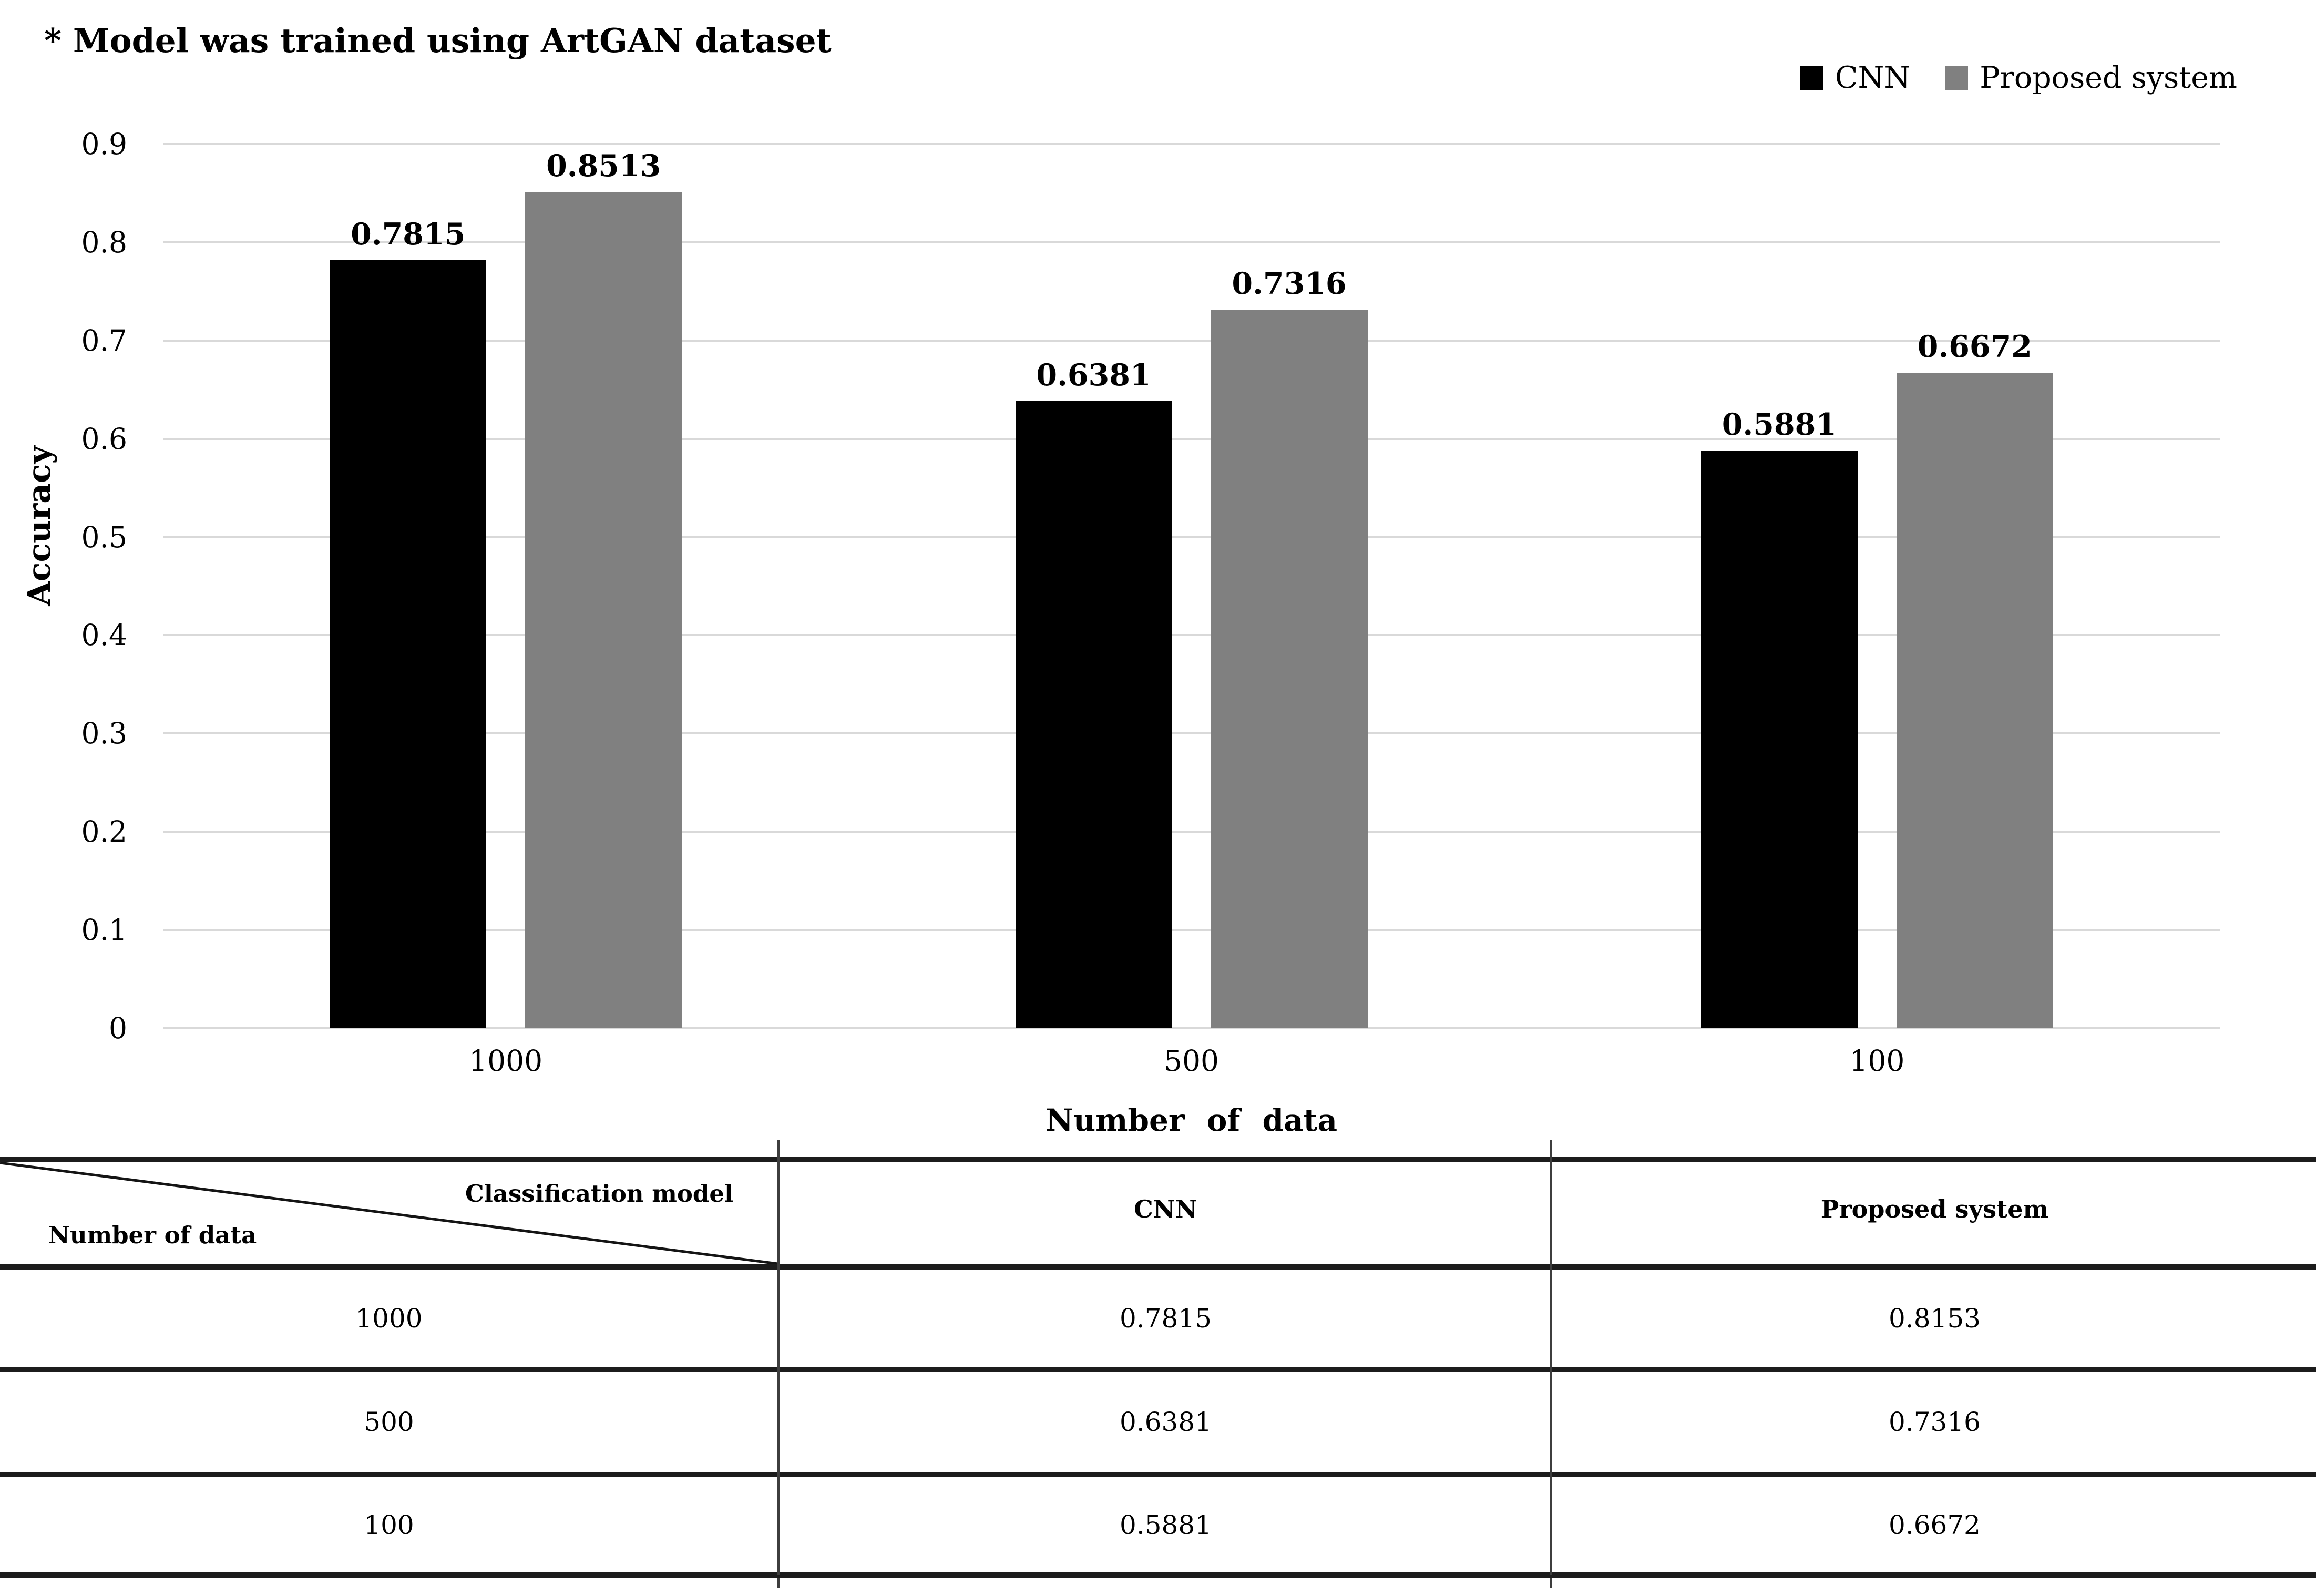 This screenshot has width=2316, height=1596. What do you see at coordinates (2109, 77) in the screenshot?
I see `legend-label-proposed-system: Proposed system` at bounding box center [2109, 77].